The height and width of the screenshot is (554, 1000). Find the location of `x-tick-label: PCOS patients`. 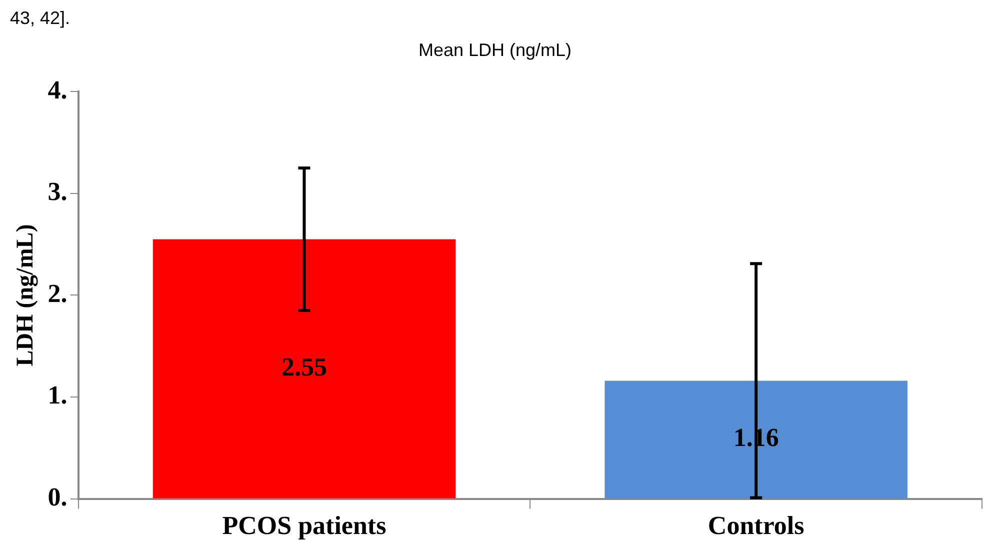

x-tick-label: PCOS patients is located at coordinates (304, 525).